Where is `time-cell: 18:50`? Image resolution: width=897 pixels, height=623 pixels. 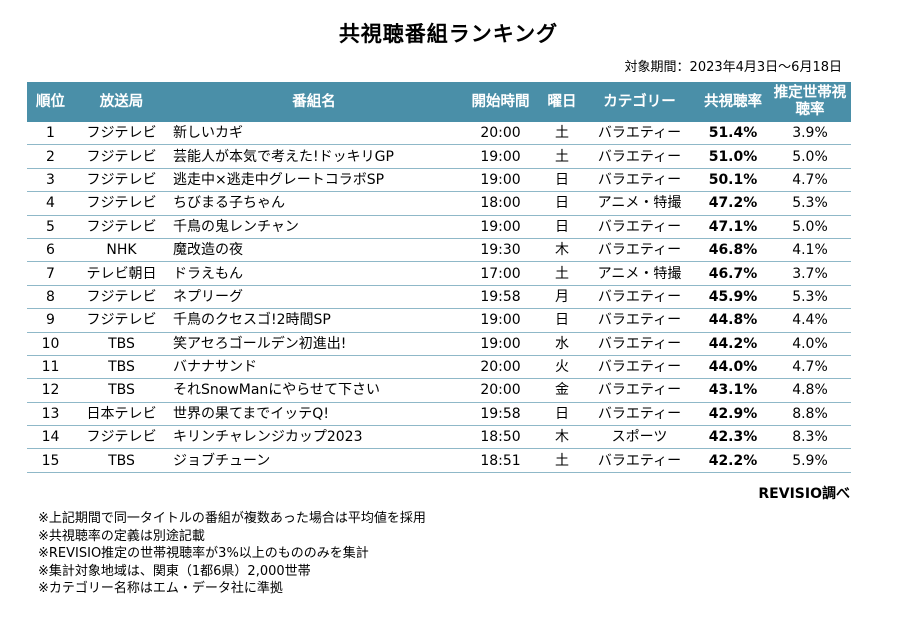
time-cell: 18:50 is located at coordinates (500, 437).